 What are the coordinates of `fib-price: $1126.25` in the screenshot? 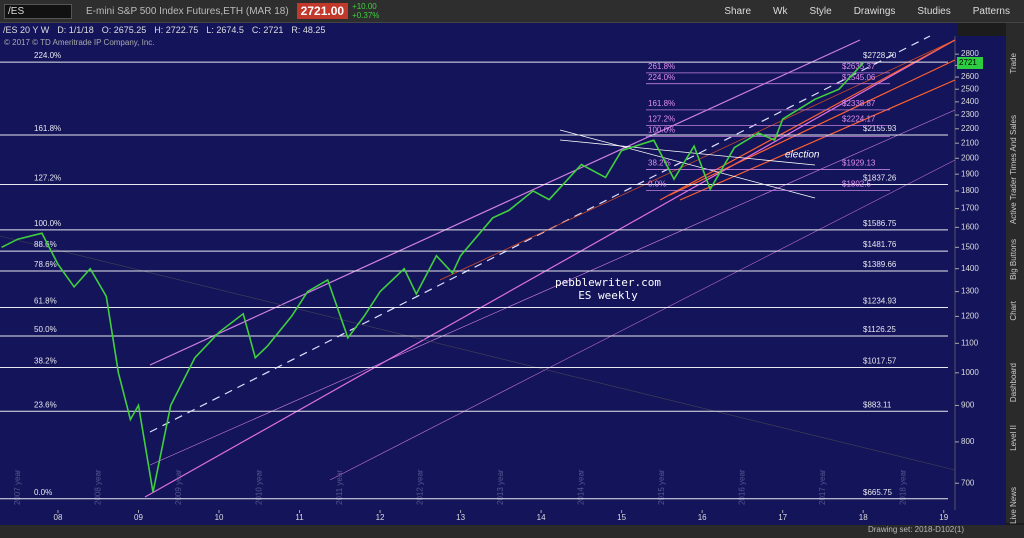 It's located at (879, 329).